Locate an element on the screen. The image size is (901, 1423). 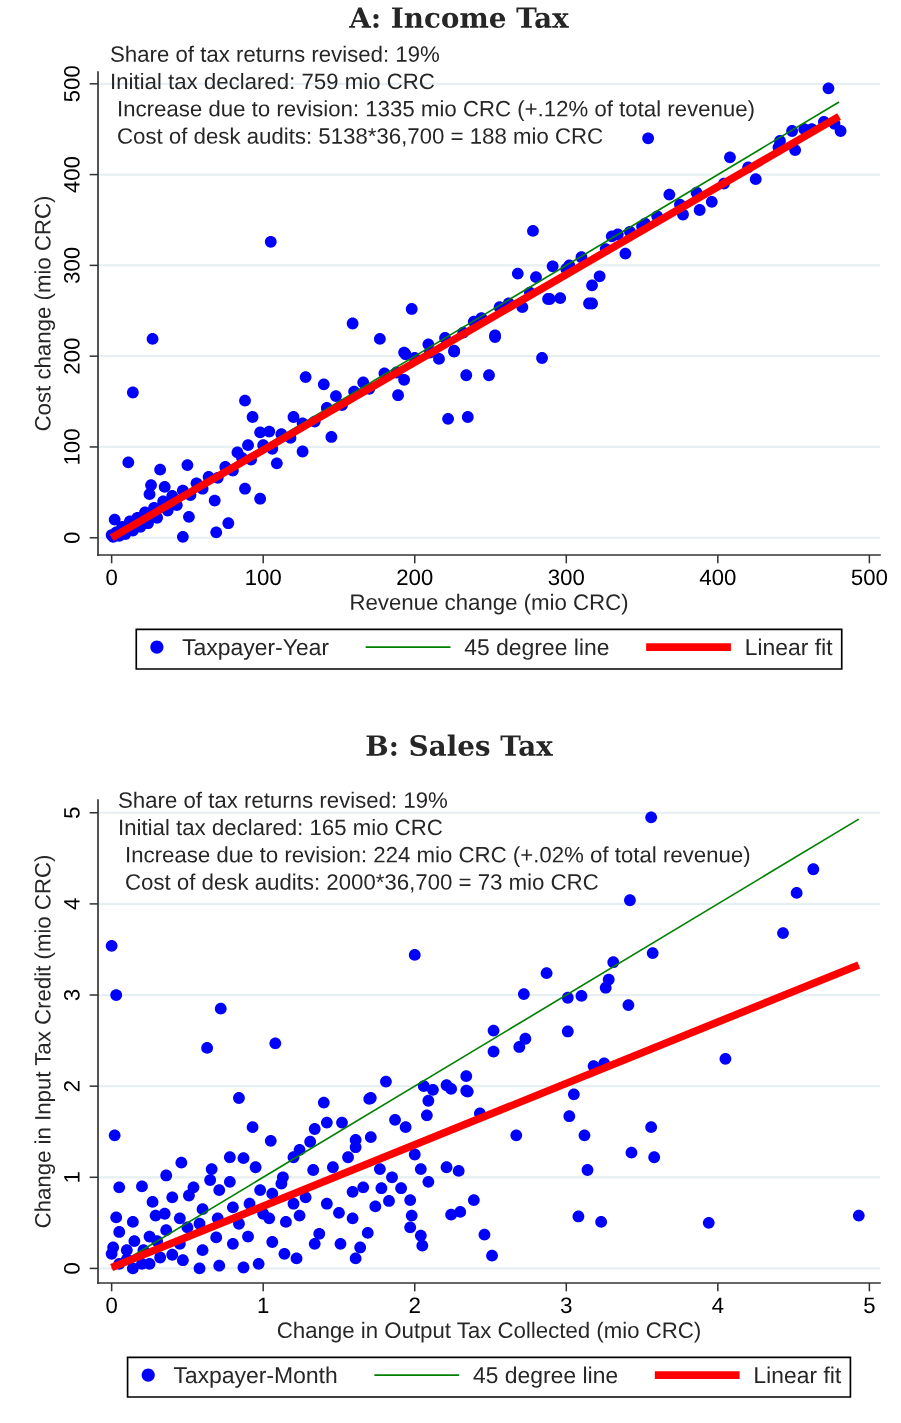
y-axis-title: Change in Input Tax Credit (mio CRC) is located at coordinates (45, 1041).